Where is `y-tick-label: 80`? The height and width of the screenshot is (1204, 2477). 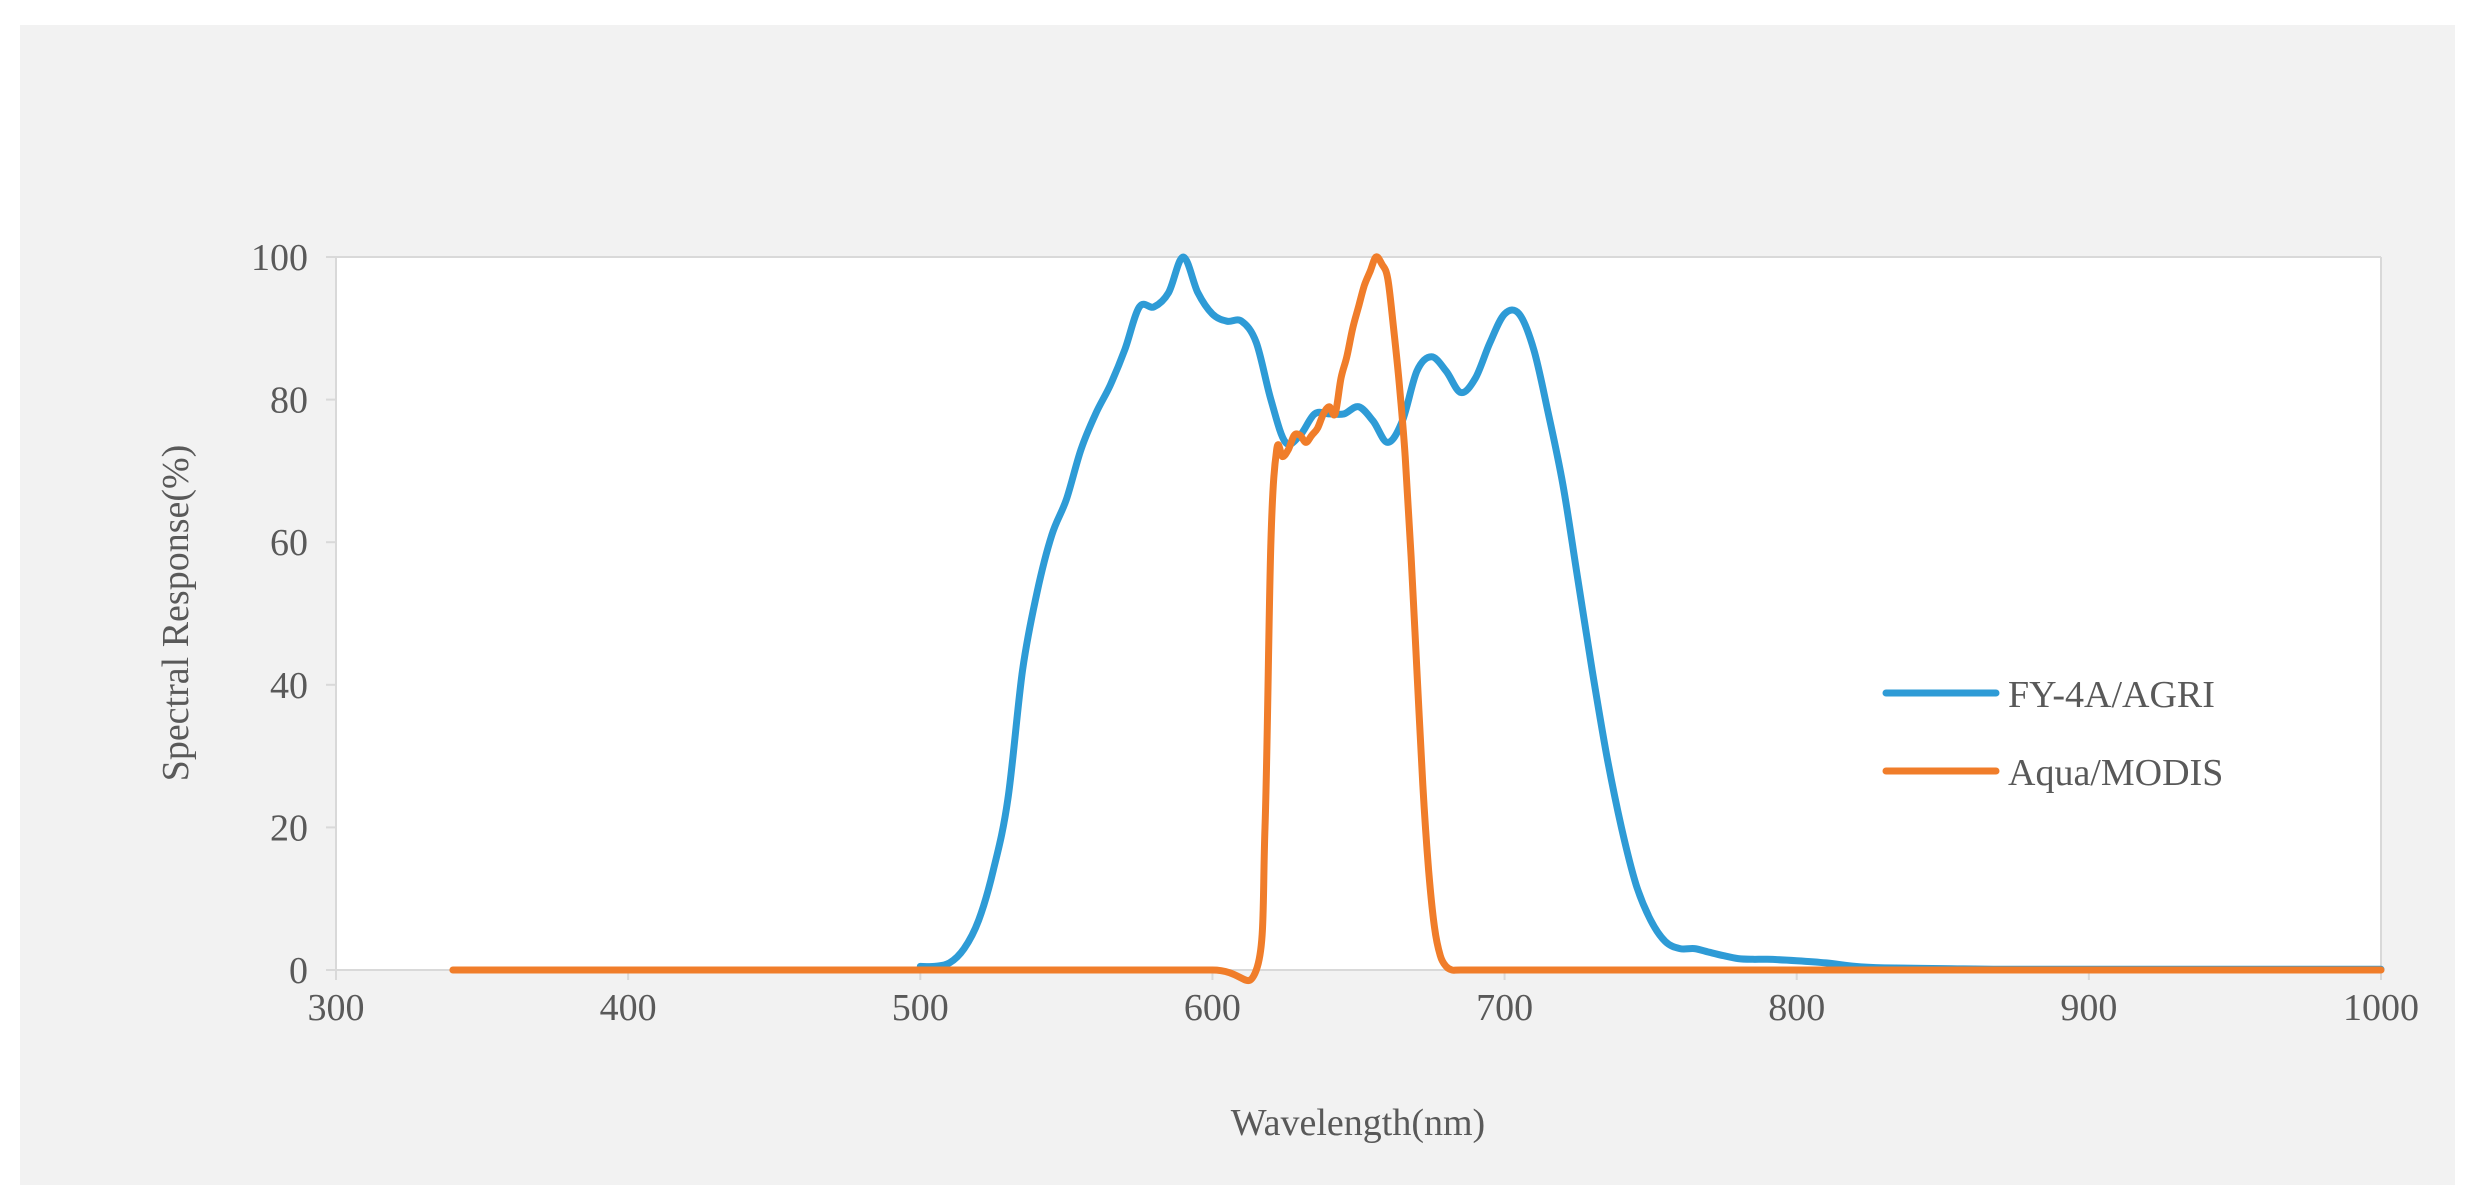
y-tick-label: 80 is located at coordinates (289, 401).